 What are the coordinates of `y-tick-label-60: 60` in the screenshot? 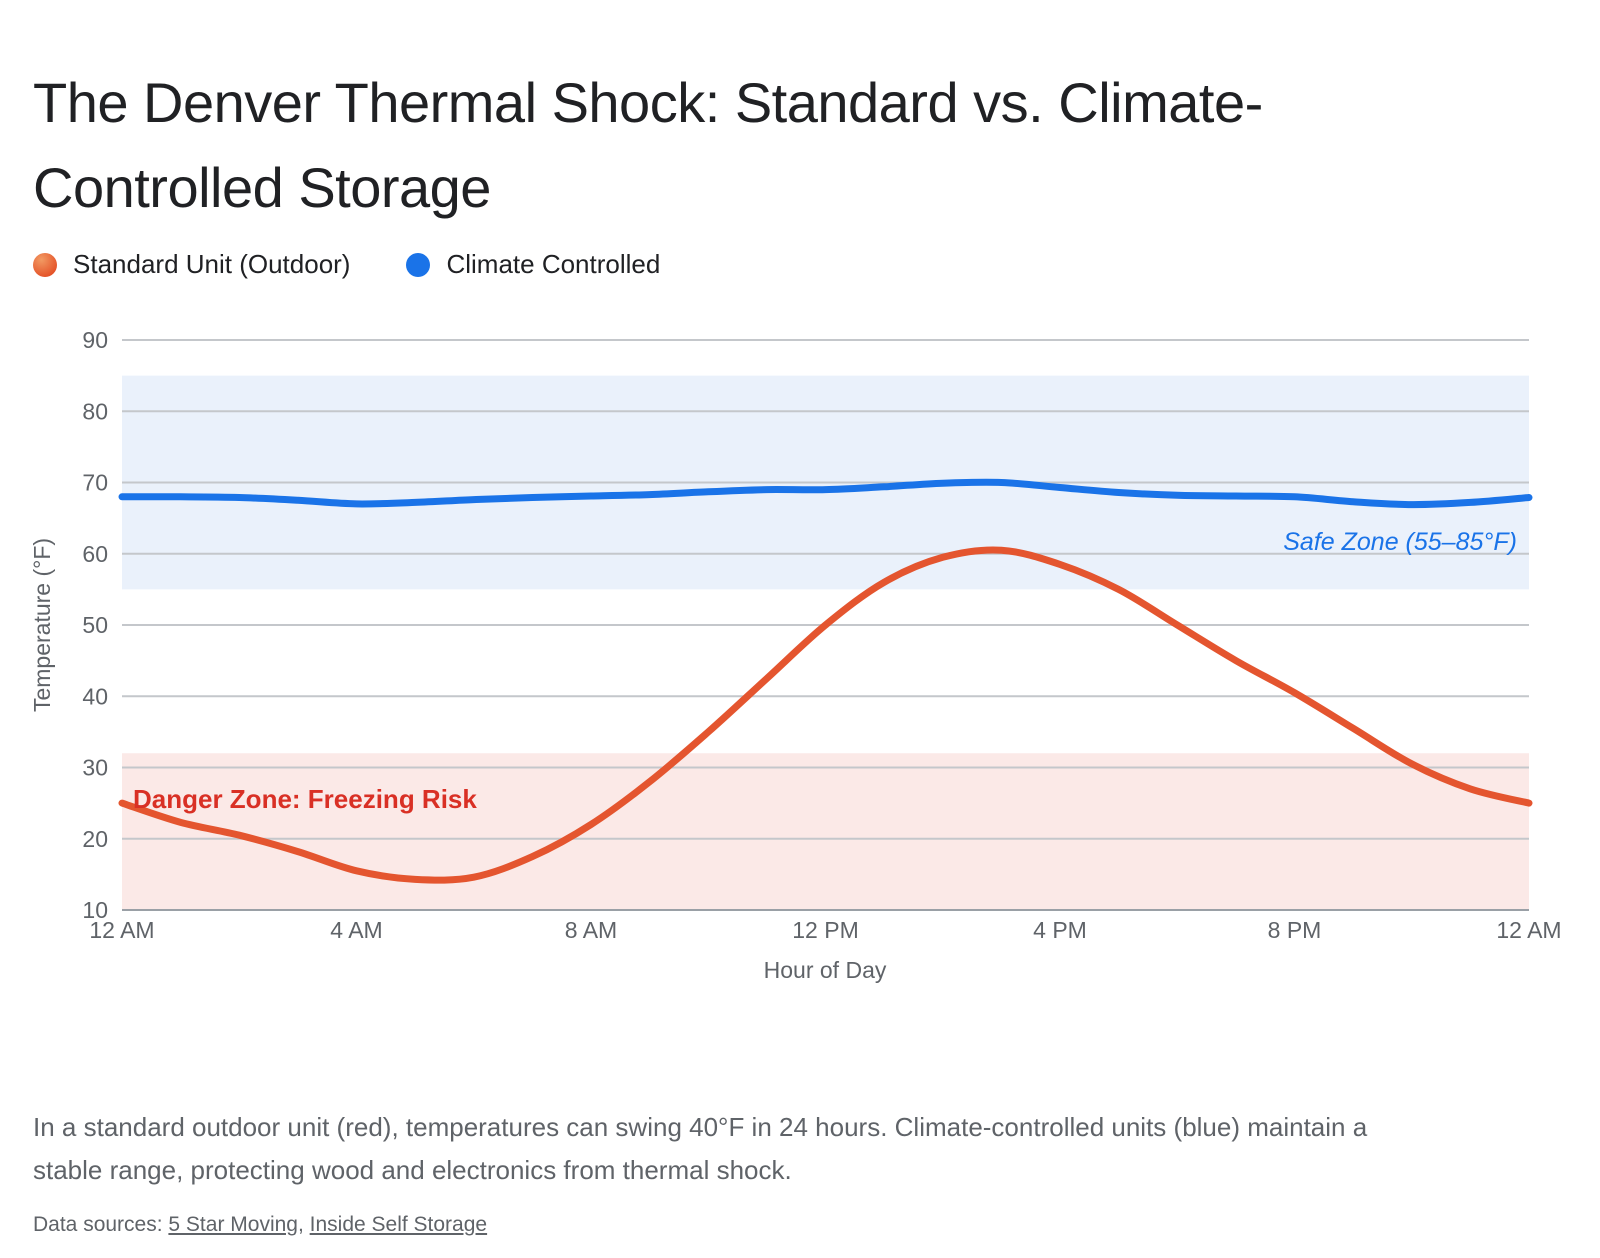 It's located at (95, 554).